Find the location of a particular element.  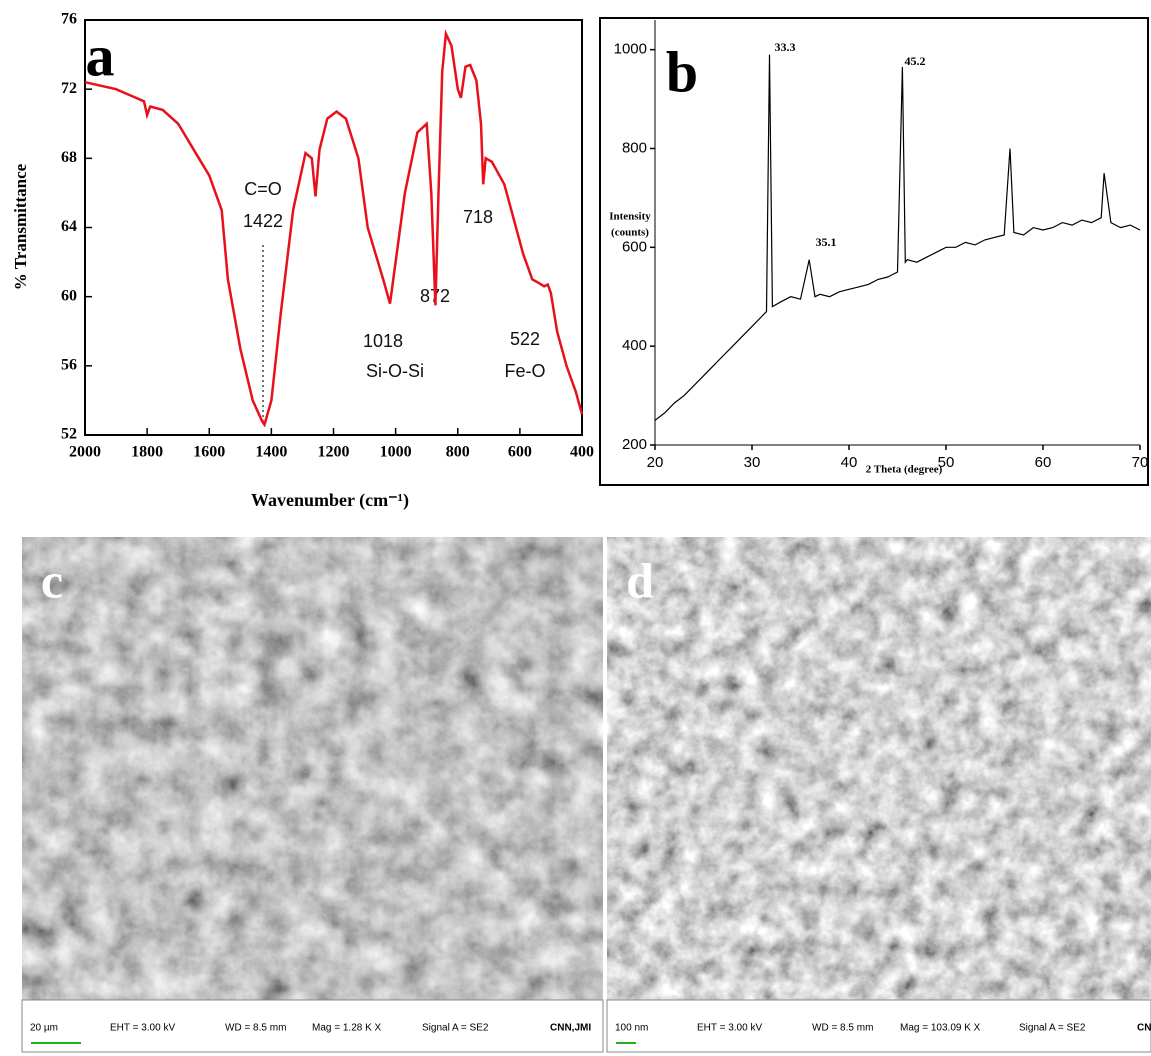

annotation: 33.3 is located at coordinates (785, 47).